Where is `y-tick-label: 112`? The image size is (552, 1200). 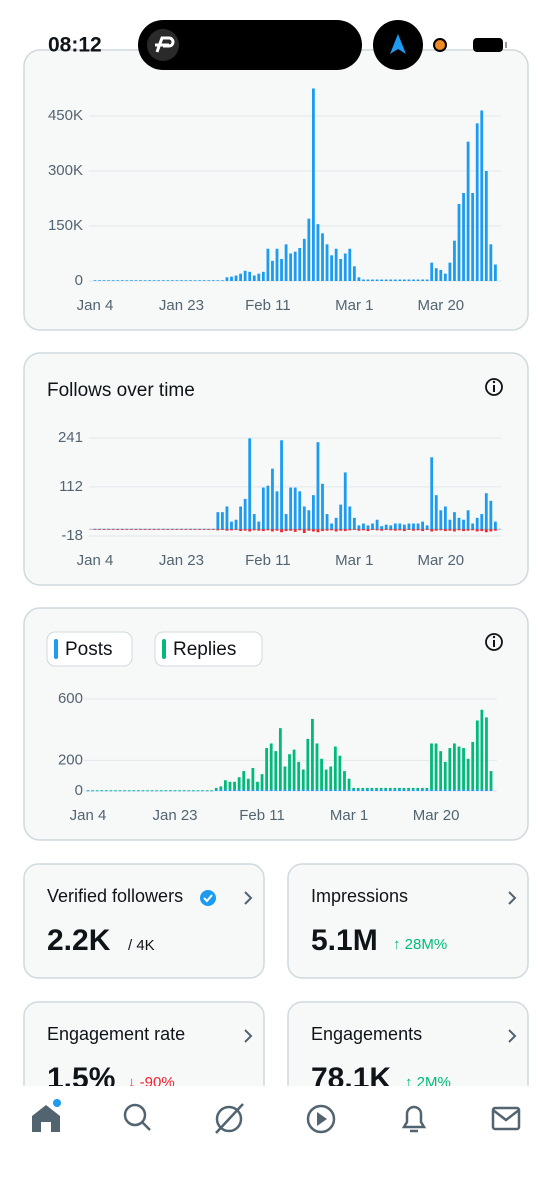
y-tick-label: 112 is located at coordinates (71, 486).